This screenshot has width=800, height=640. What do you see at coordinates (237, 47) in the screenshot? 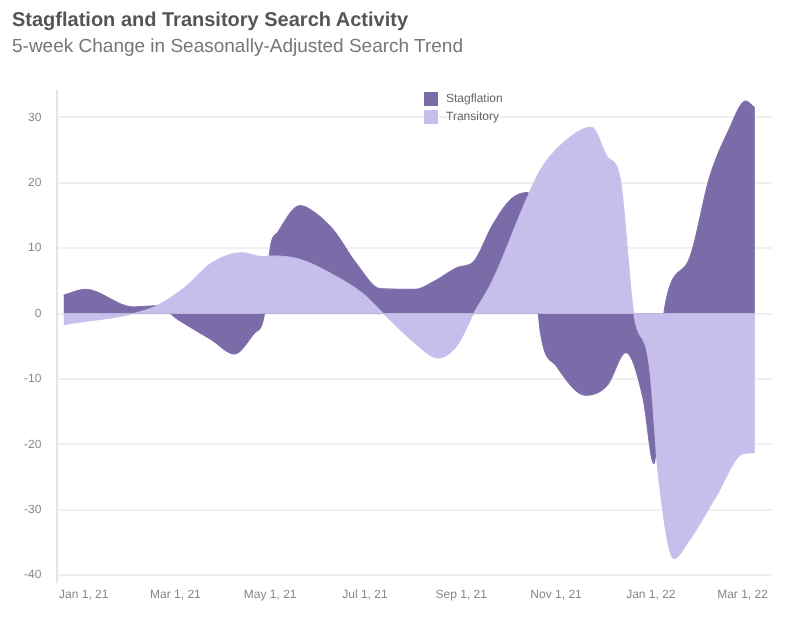
I see `chart-subtitle: 5-week Change in Seasonally-Adjusted Search Trend` at bounding box center [237, 47].